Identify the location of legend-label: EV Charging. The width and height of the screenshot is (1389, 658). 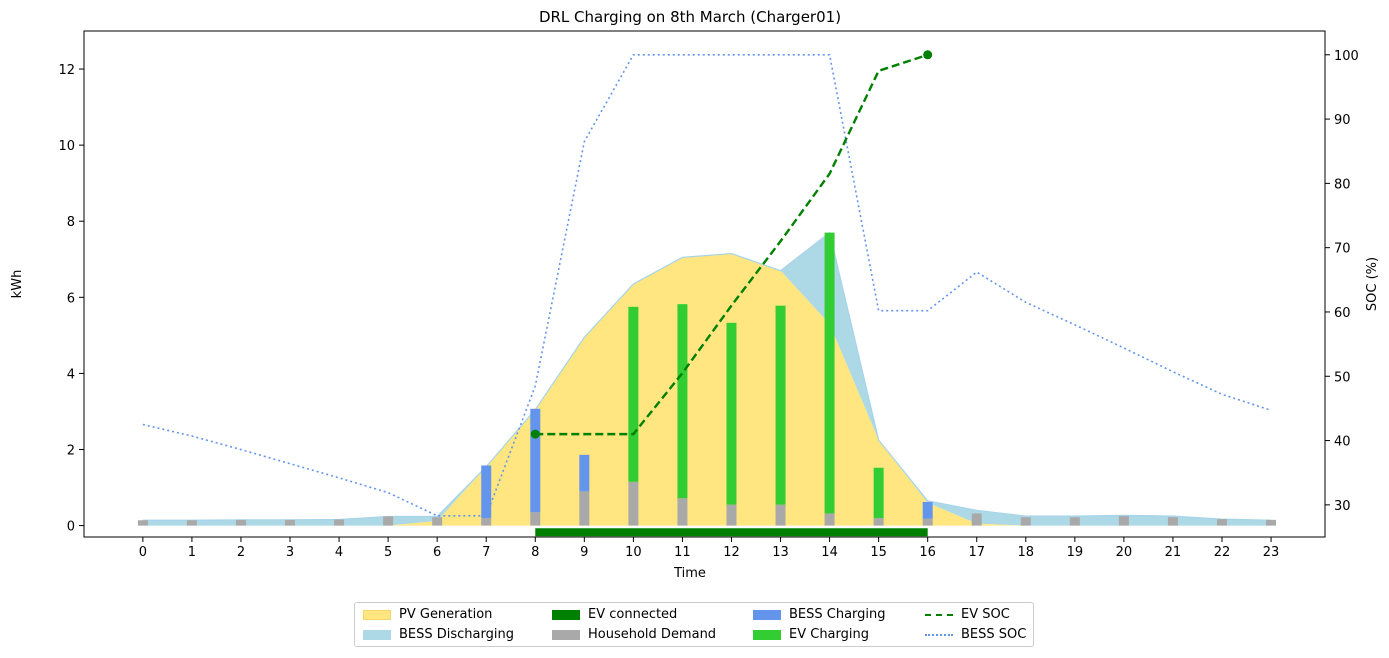
(829, 634).